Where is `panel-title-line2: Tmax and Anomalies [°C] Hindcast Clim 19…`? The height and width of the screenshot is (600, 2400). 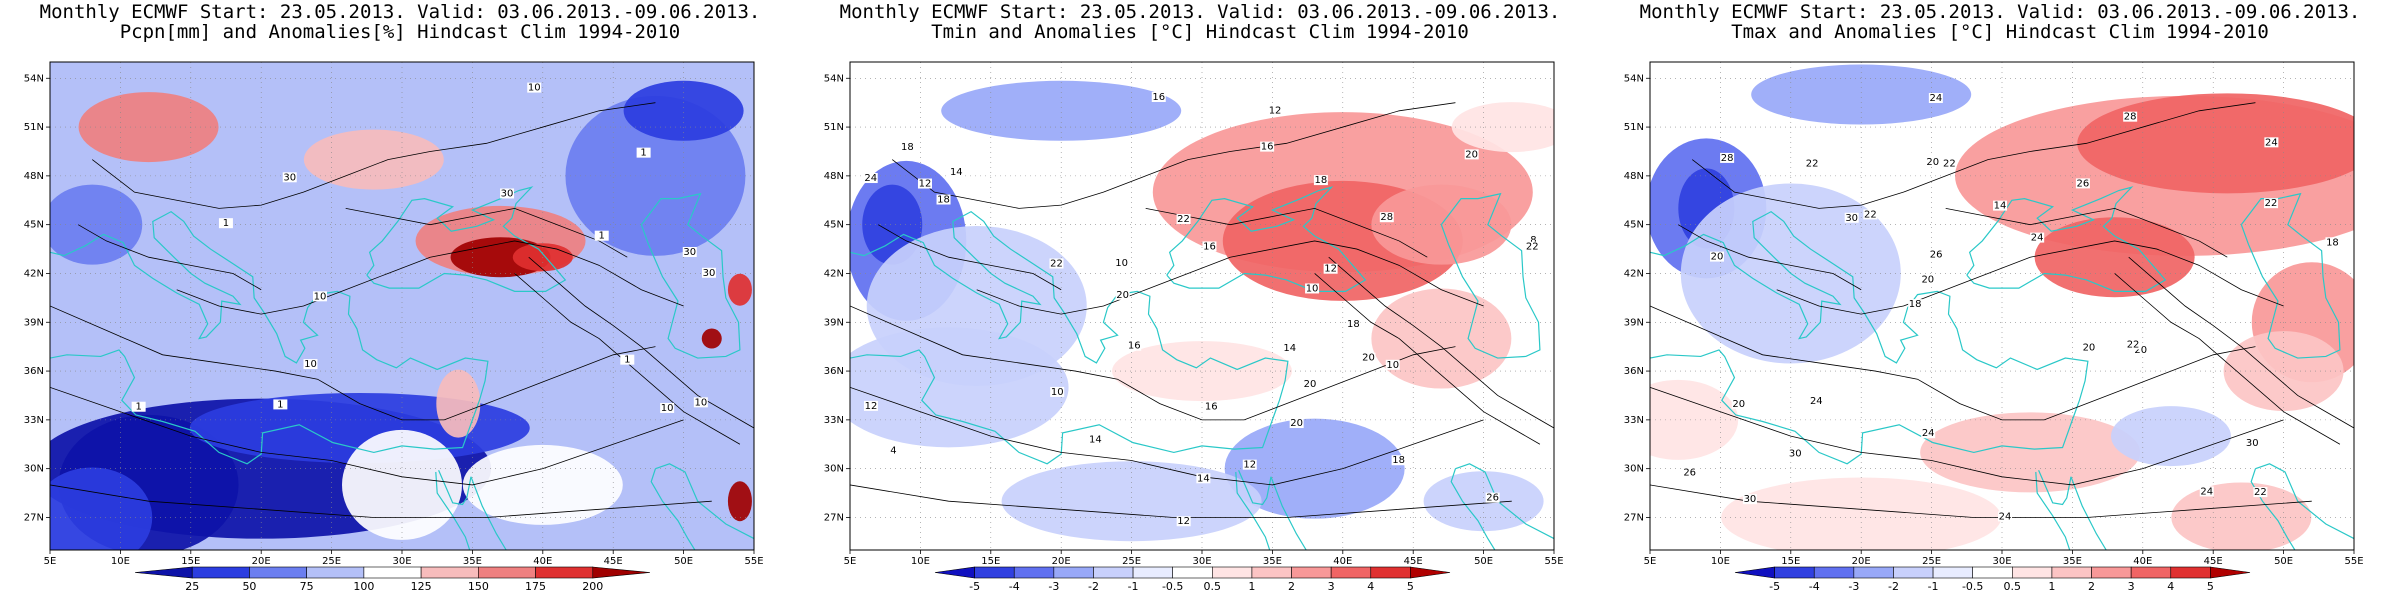 panel-title-line2: Tmax and Anomalies [°C] Hindcast Clim 19… is located at coordinates (2000, 32).